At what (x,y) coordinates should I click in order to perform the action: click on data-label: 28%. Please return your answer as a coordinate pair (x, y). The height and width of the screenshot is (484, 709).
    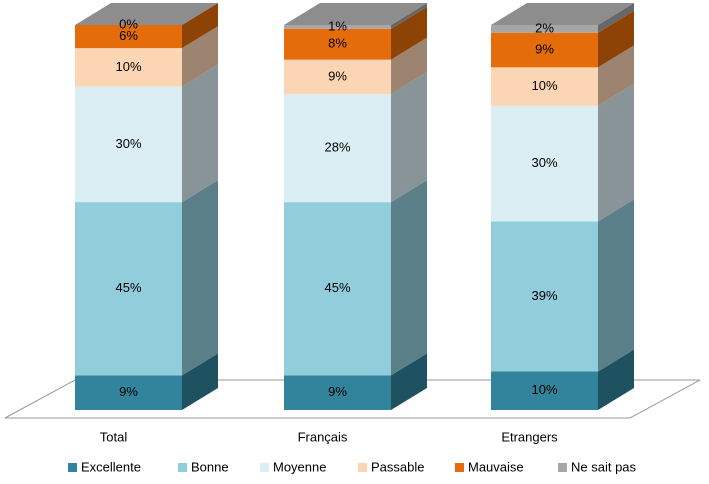
    Looking at the image, I should click on (337, 147).